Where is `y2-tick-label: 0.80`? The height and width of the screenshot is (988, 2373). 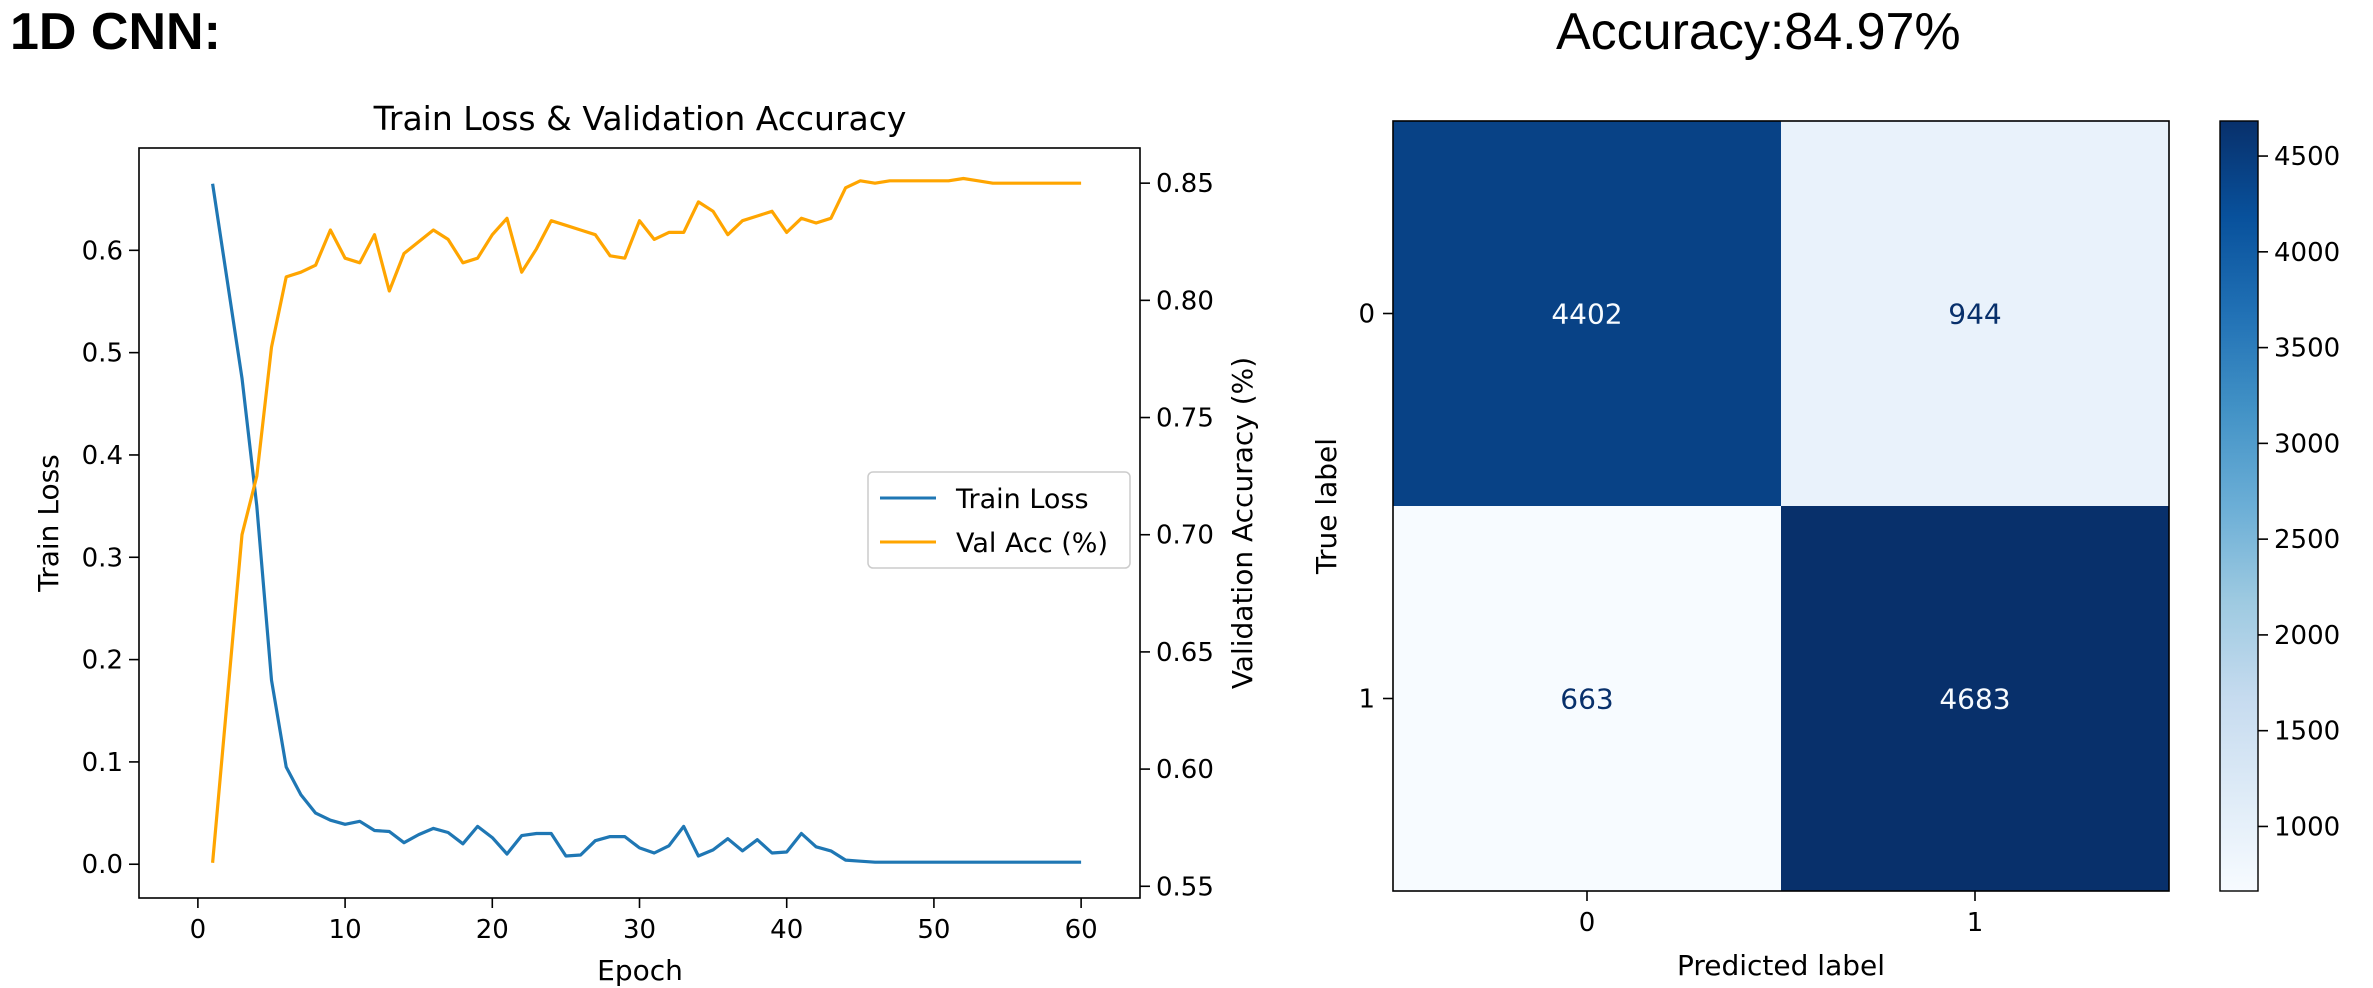 y2-tick-label: 0.80 is located at coordinates (1185, 301).